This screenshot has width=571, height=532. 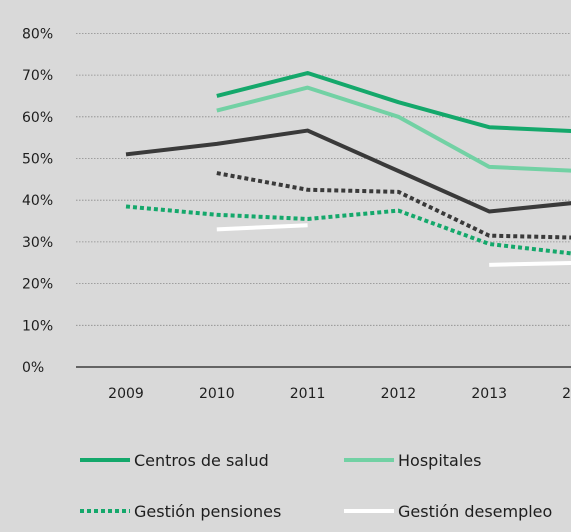 I want to click on legend-item: Gestión pensiones, so click(x=180, y=511).